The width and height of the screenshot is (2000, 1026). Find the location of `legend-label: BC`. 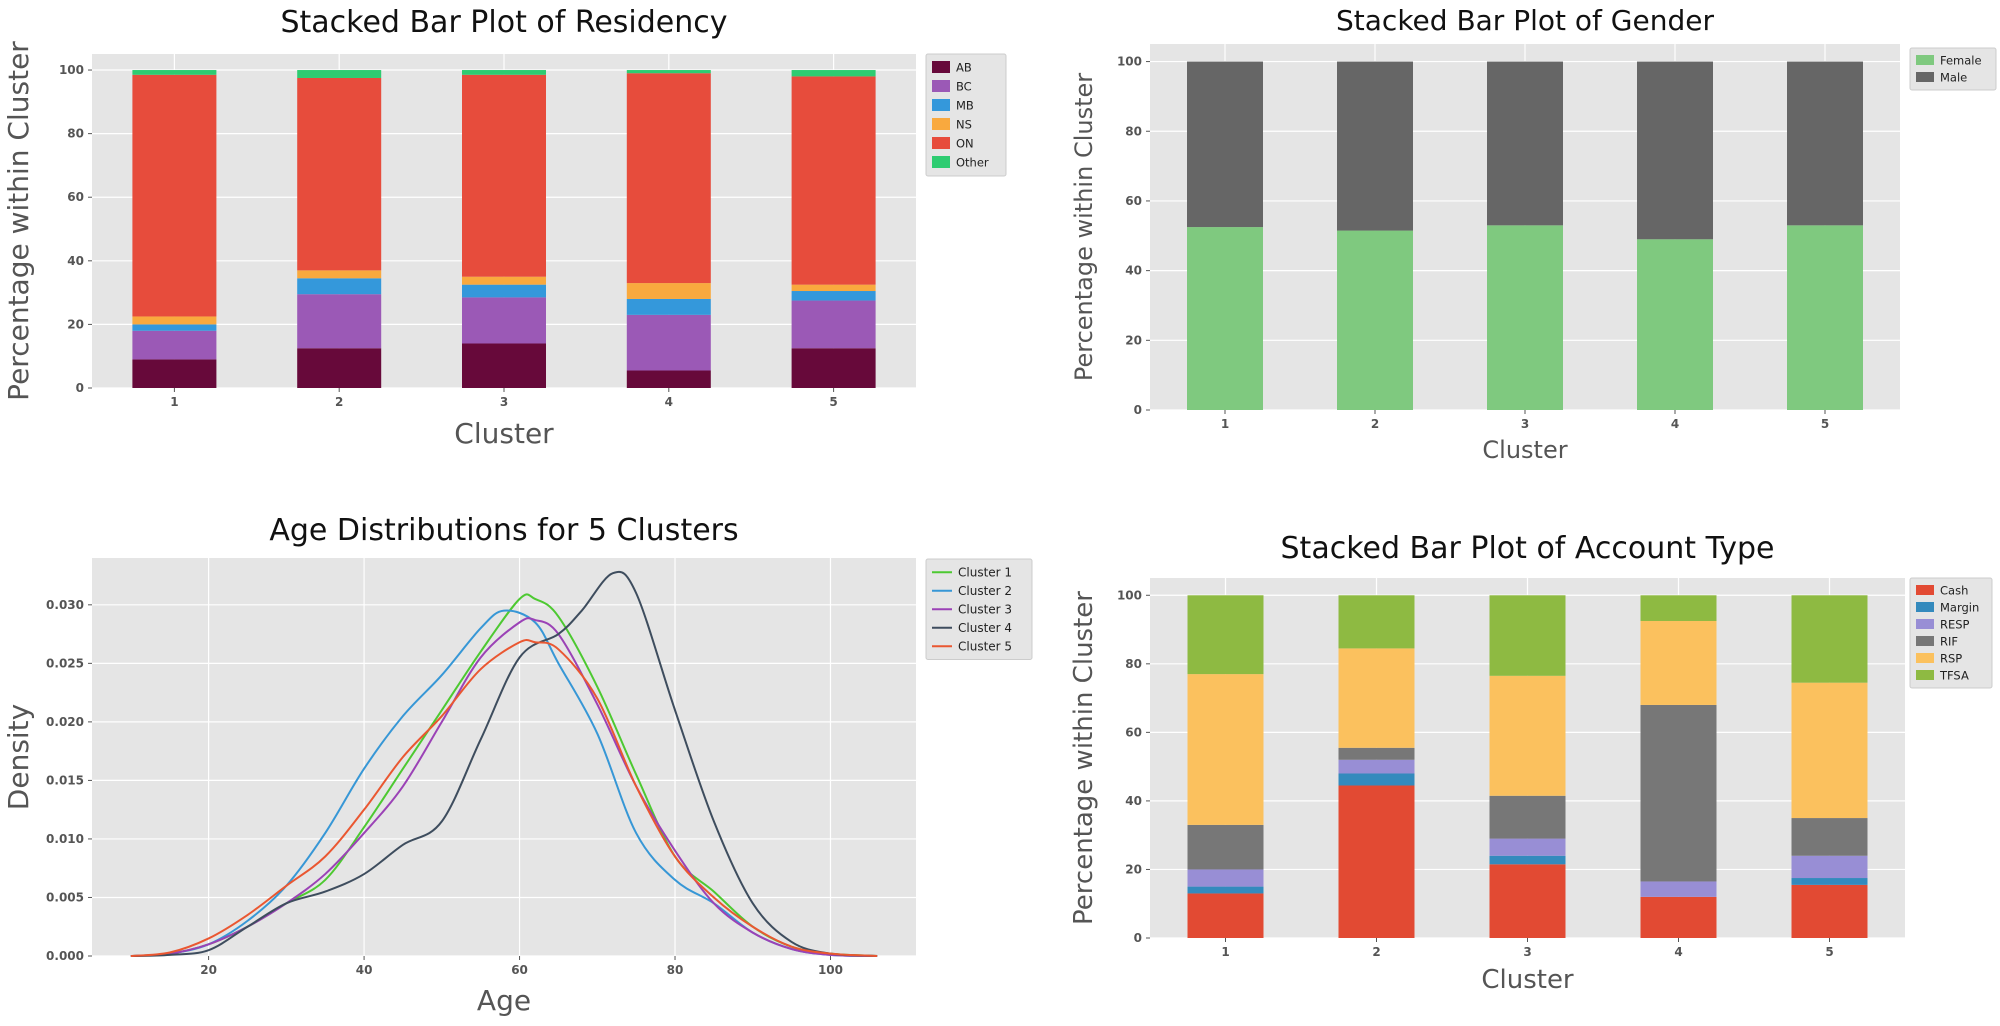

legend-label: BC is located at coordinates (964, 87).